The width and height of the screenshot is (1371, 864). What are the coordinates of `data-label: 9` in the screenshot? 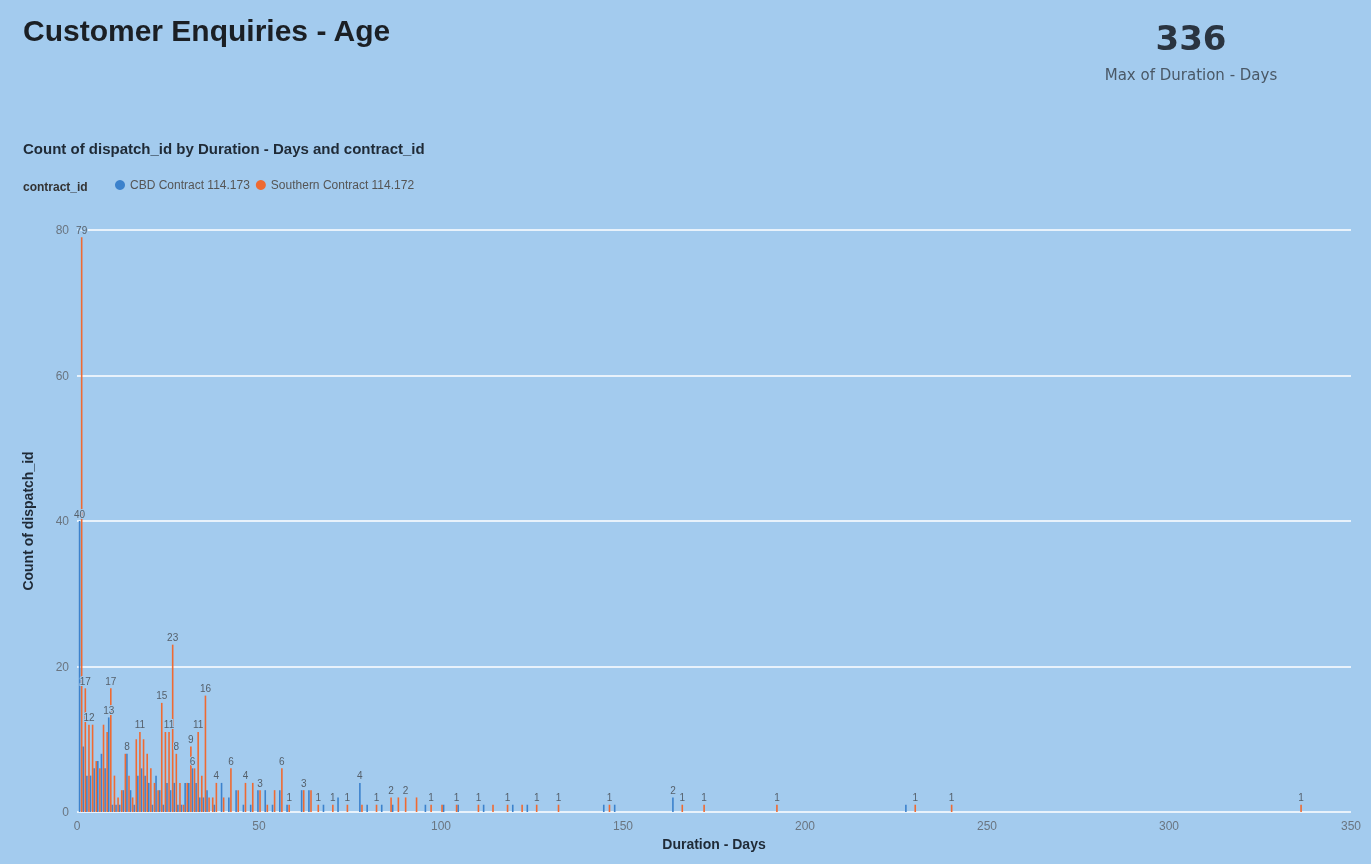 It's located at (191, 740).